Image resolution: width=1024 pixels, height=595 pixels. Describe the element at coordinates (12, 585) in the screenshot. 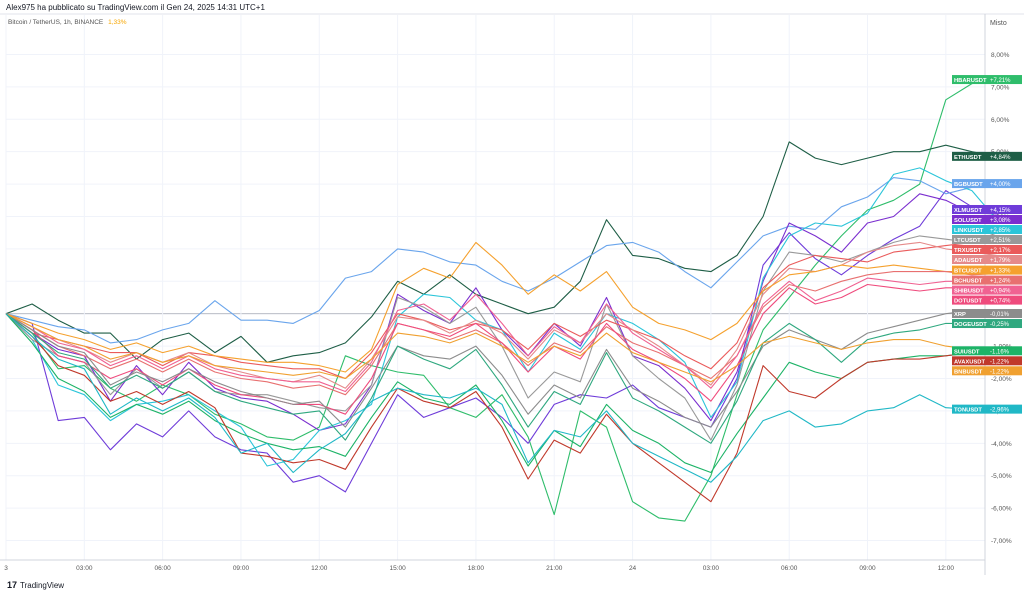

I see `tradingview-logo-icon: 17` at that location.